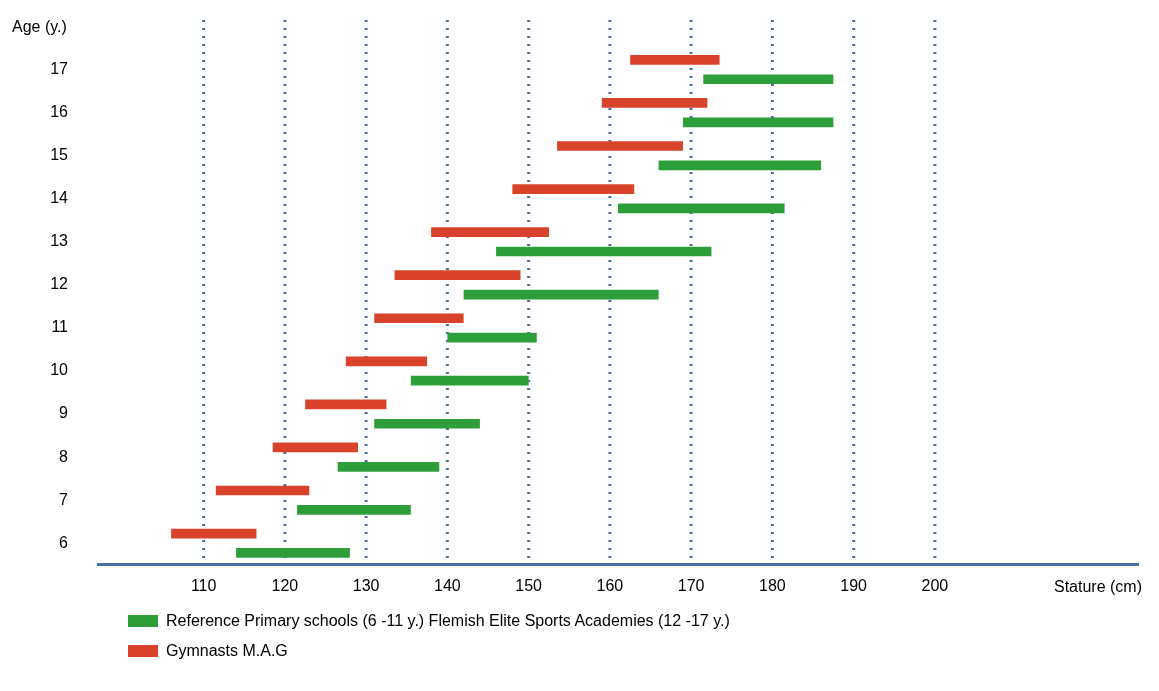 The image size is (1159, 691). What do you see at coordinates (39, 27) in the screenshot?
I see `y-axis-title: Age (y.)` at bounding box center [39, 27].